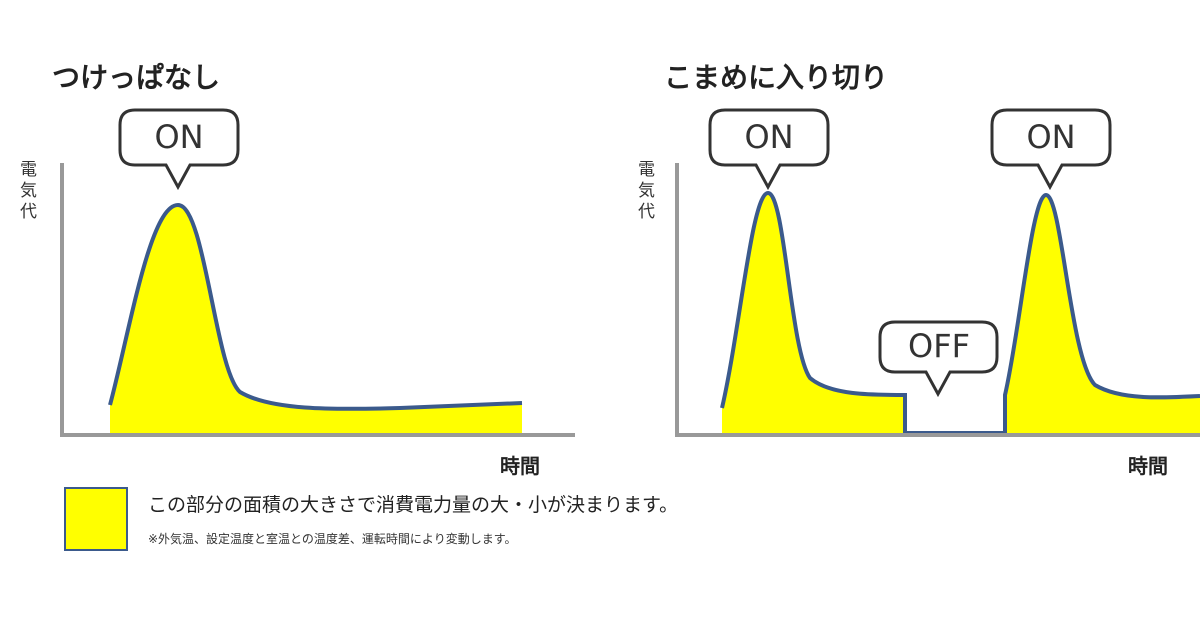  What do you see at coordinates (332, 539) in the screenshot?
I see `legend-note: ※外気温、設定温度と室温との温度差、運転時間により変動します。` at bounding box center [332, 539].